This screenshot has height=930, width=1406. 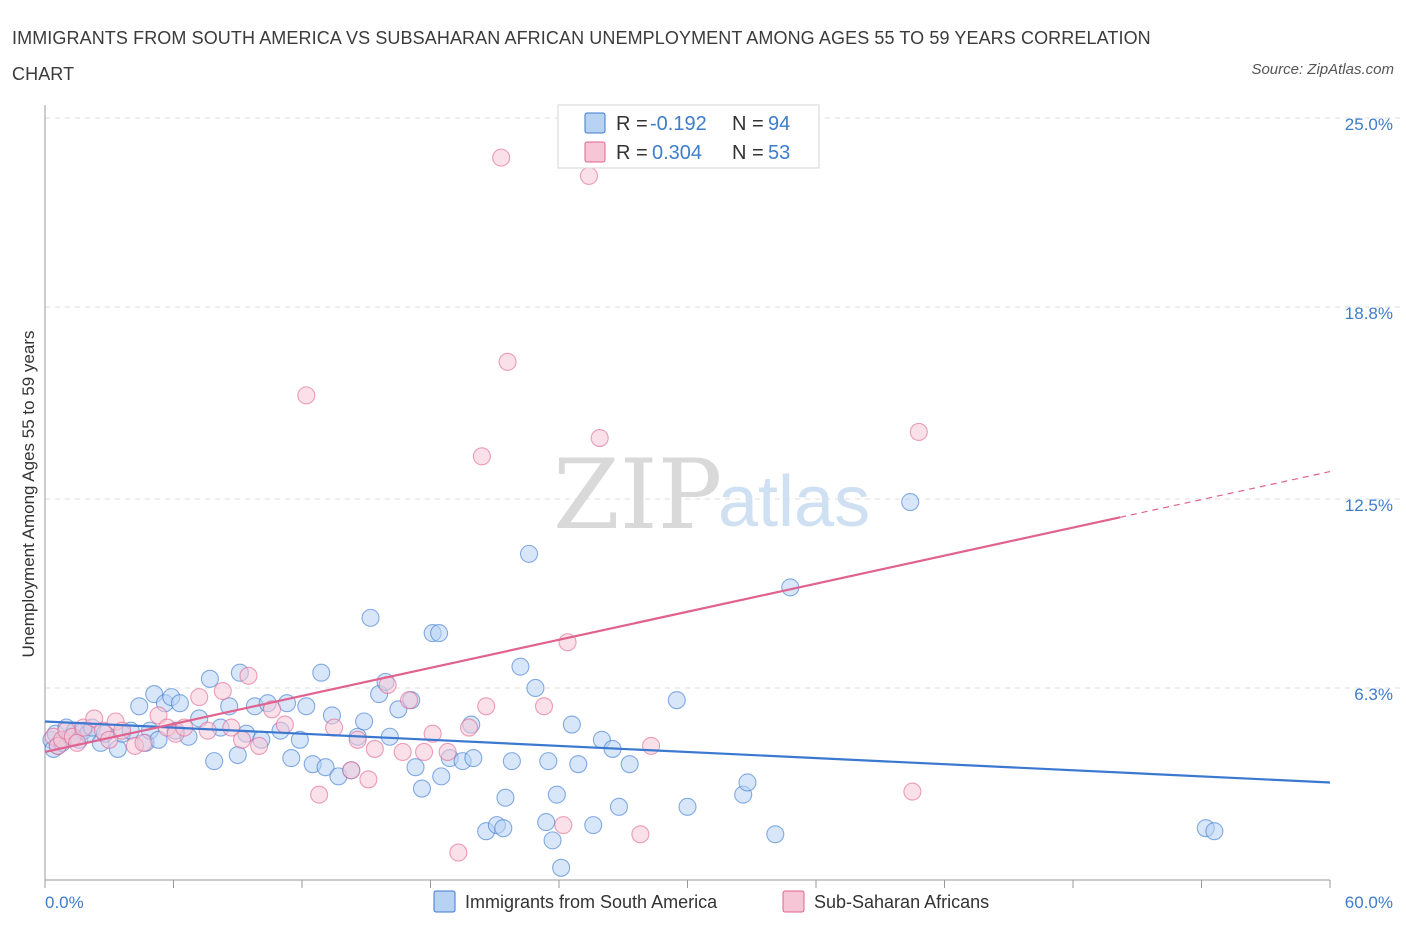 What do you see at coordinates (591, 902) in the screenshot?
I see `bottom-legend-label-blue: Immigrants from South America` at bounding box center [591, 902].